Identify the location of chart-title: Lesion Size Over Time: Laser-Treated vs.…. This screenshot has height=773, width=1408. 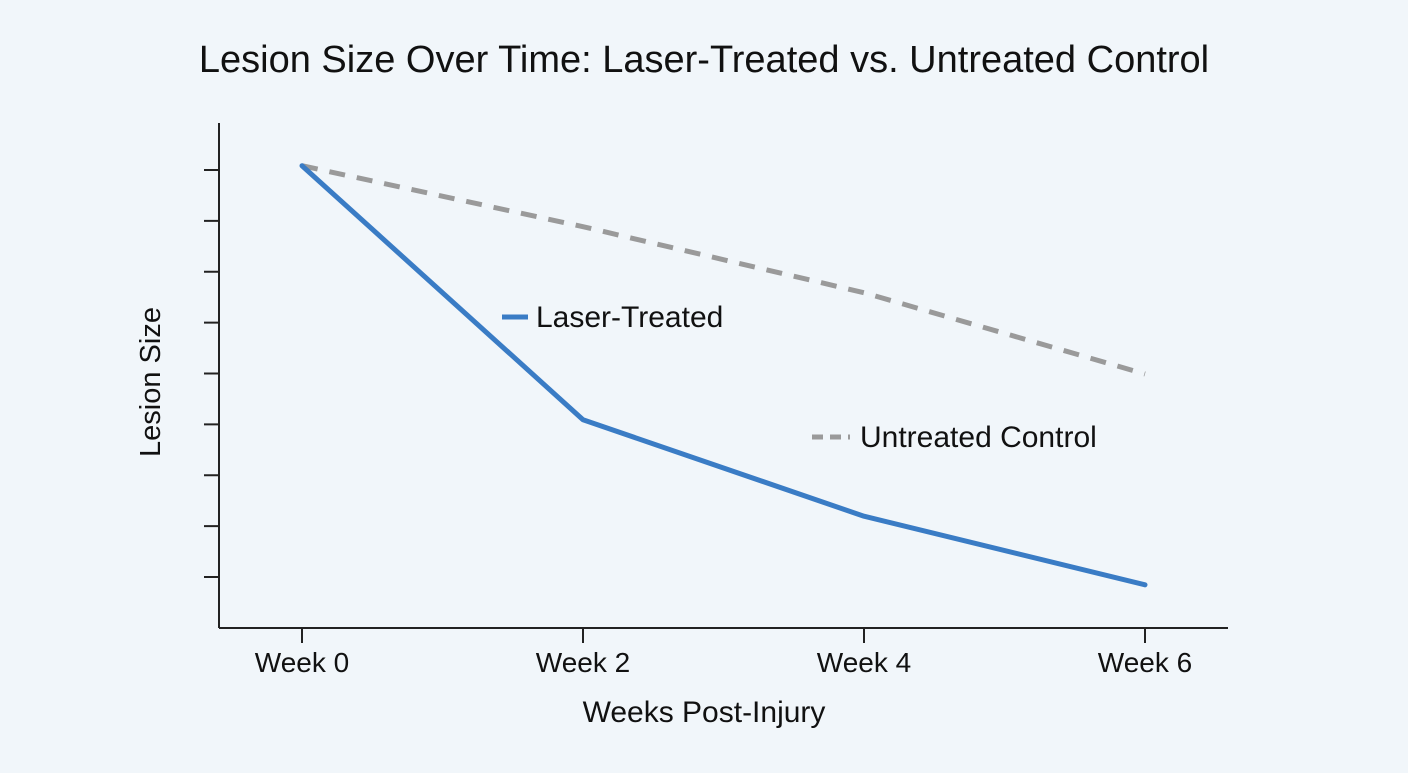
(704, 60).